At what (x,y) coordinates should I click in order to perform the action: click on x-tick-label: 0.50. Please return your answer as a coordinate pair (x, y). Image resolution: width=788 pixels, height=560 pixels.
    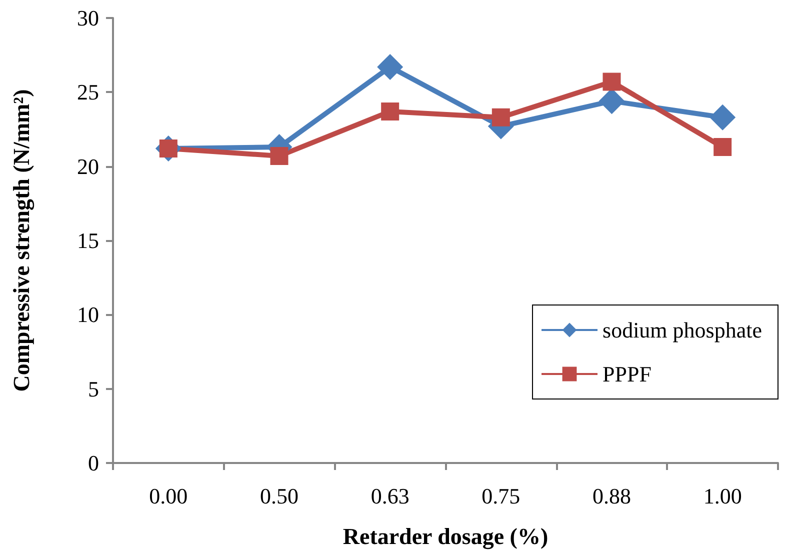
    Looking at the image, I should click on (279, 496).